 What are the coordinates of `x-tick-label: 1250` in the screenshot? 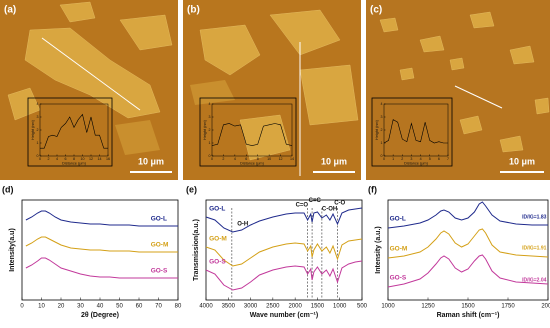 It's located at (428, 307).